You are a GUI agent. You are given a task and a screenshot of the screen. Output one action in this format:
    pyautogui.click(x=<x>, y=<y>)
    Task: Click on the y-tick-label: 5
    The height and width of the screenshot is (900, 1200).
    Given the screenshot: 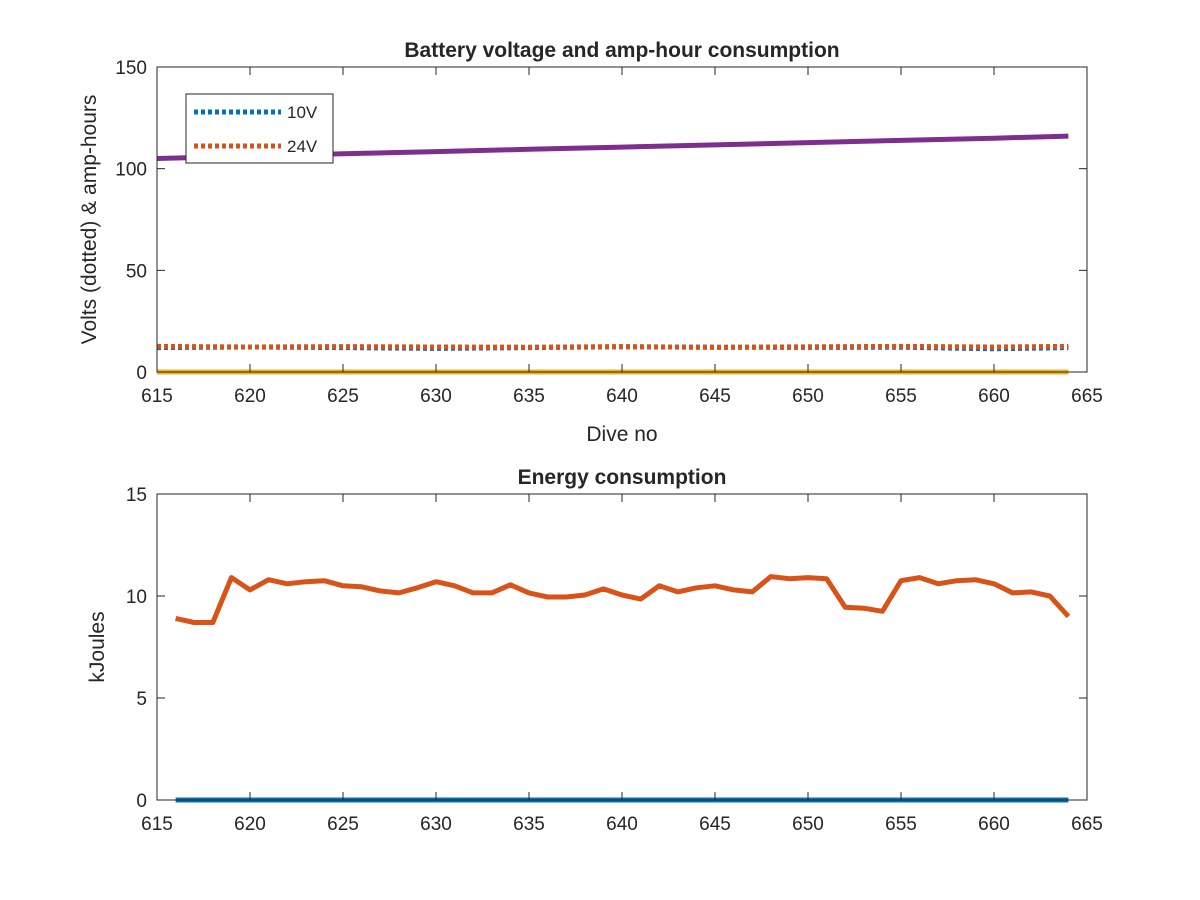 What is the action you would take?
    pyautogui.click(x=141, y=699)
    